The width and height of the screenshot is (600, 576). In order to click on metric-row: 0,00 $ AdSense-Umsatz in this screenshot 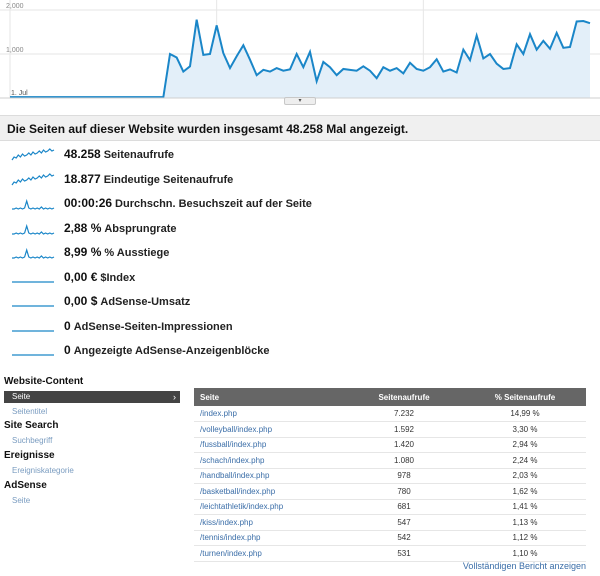, I will do `click(300, 303)`.